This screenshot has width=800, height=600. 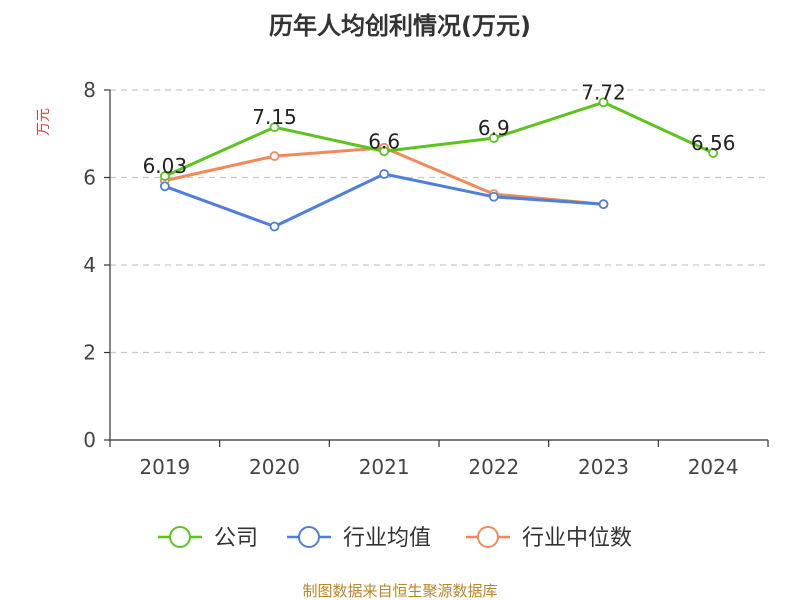 I want to click on data-label: 6.56, so click(x=713, y=143).